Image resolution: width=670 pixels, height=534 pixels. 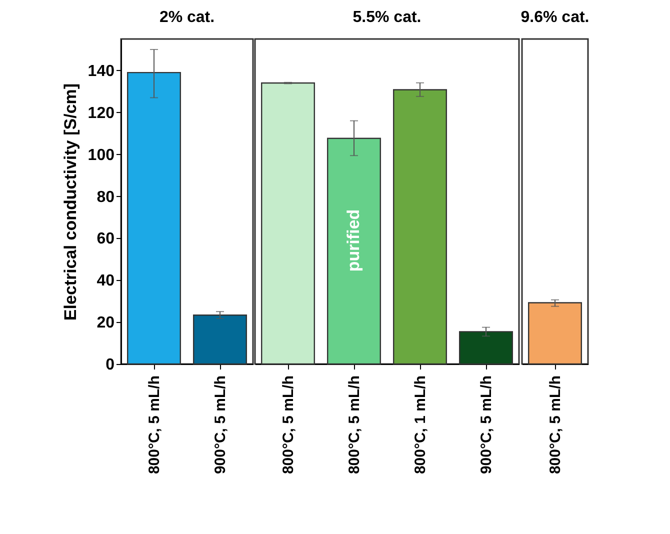 What do you see at coordinates (353, 240) in the screenshot?
I see `annotation: purified` at bounding box center [353, 240].